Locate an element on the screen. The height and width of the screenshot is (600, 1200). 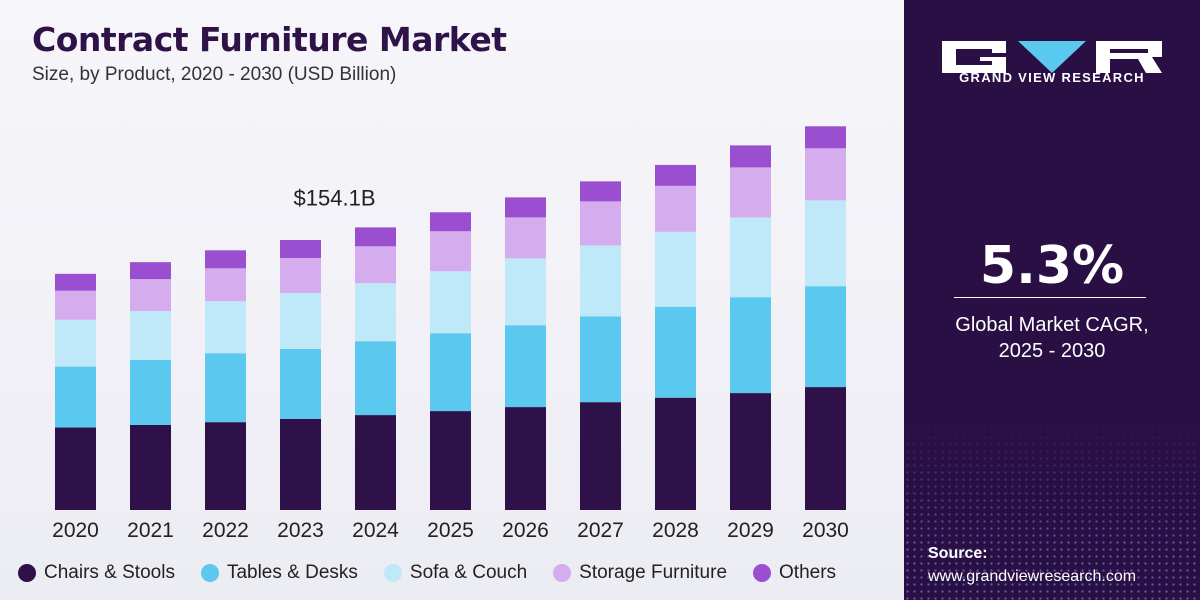
x-tick-label: 2026 is located at coordinates (525, 530).